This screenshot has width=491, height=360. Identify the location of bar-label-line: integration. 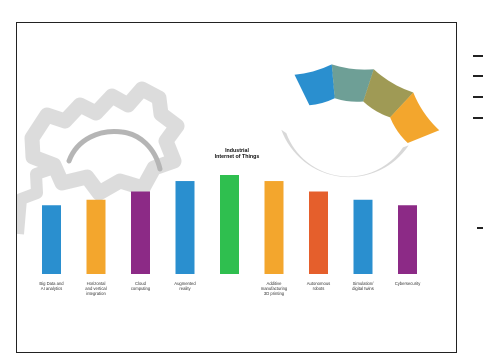
(96, 293).